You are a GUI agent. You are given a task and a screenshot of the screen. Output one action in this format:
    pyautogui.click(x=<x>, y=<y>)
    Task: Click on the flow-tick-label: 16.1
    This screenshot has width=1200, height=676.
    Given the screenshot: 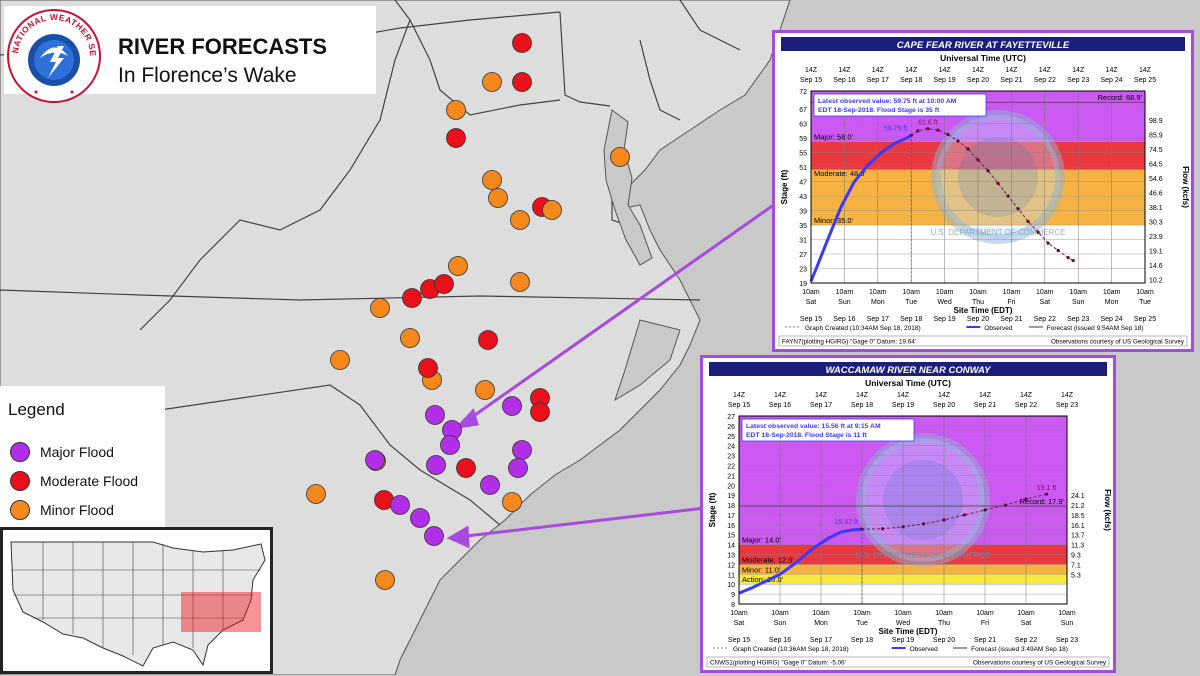 What is the action you would take?
    pyautogui.click(x=1078, y=526)
    